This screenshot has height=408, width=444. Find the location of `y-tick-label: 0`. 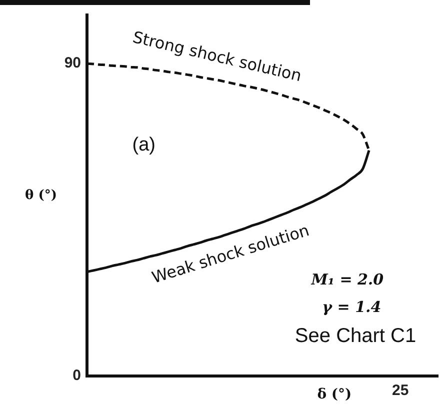

y-tick-label: 0 is located at coordinates (76, 375).